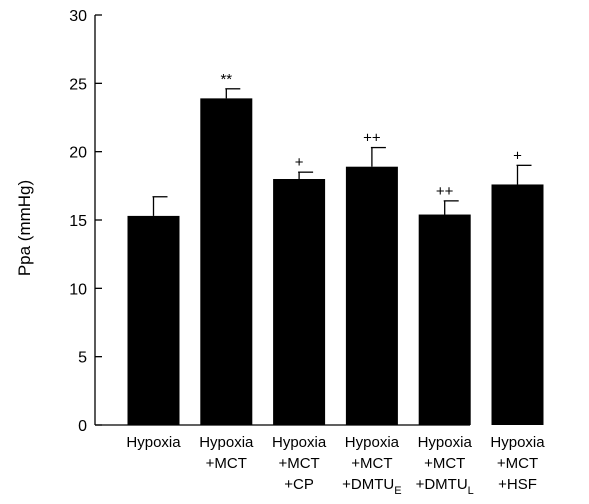 Image resolution: width=589 pixels, height=504 pixels. I want to click on y-tick-label: 5, so click(82, 358).